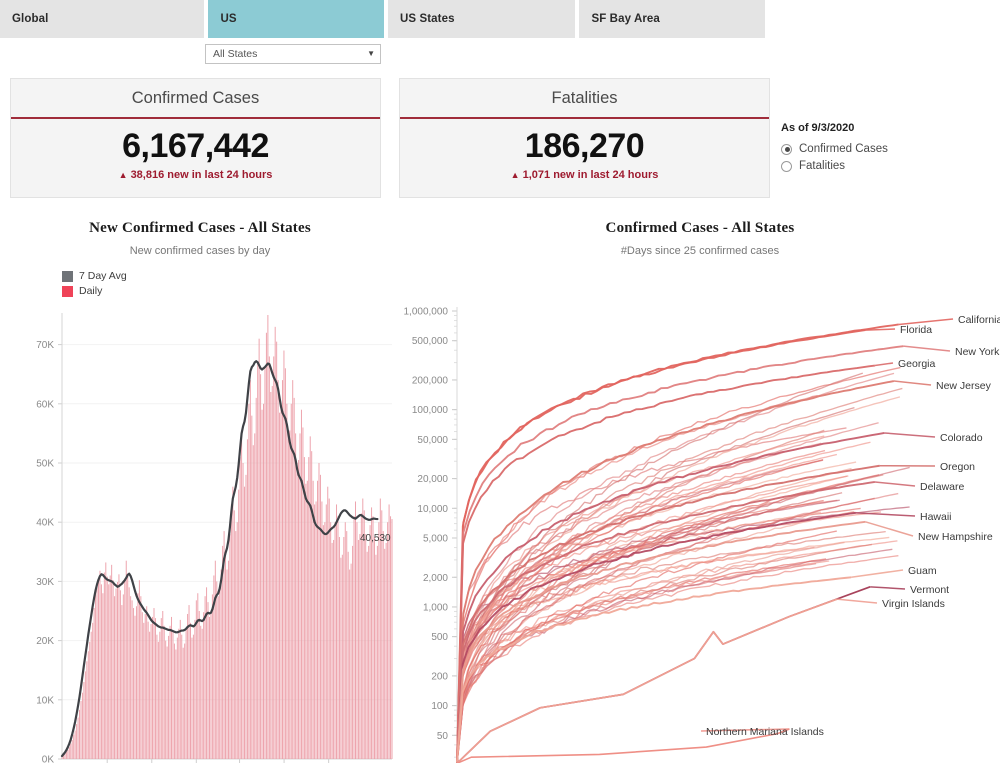 The image size is (1000, 763). I want to click on kpi-fatalities-delta-text: 1,071 new in last 24 hours, so click(590, 175).